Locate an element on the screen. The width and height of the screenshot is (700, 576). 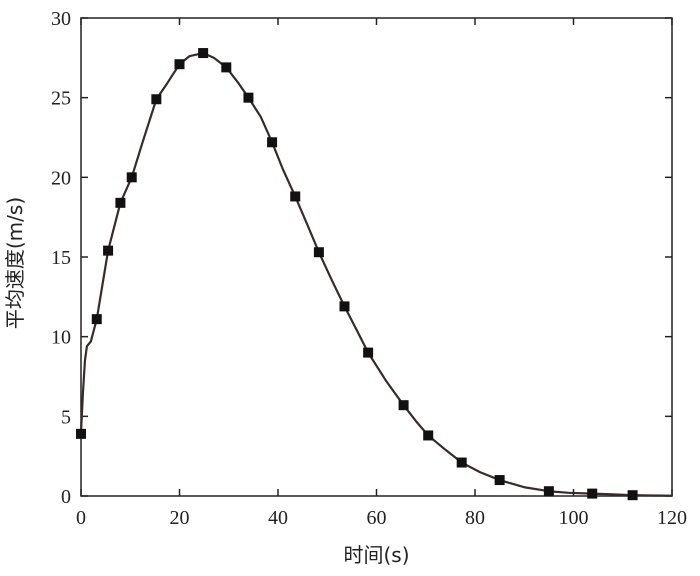
x-axis-label: 时间(s) is located at coordinates (376, 555).